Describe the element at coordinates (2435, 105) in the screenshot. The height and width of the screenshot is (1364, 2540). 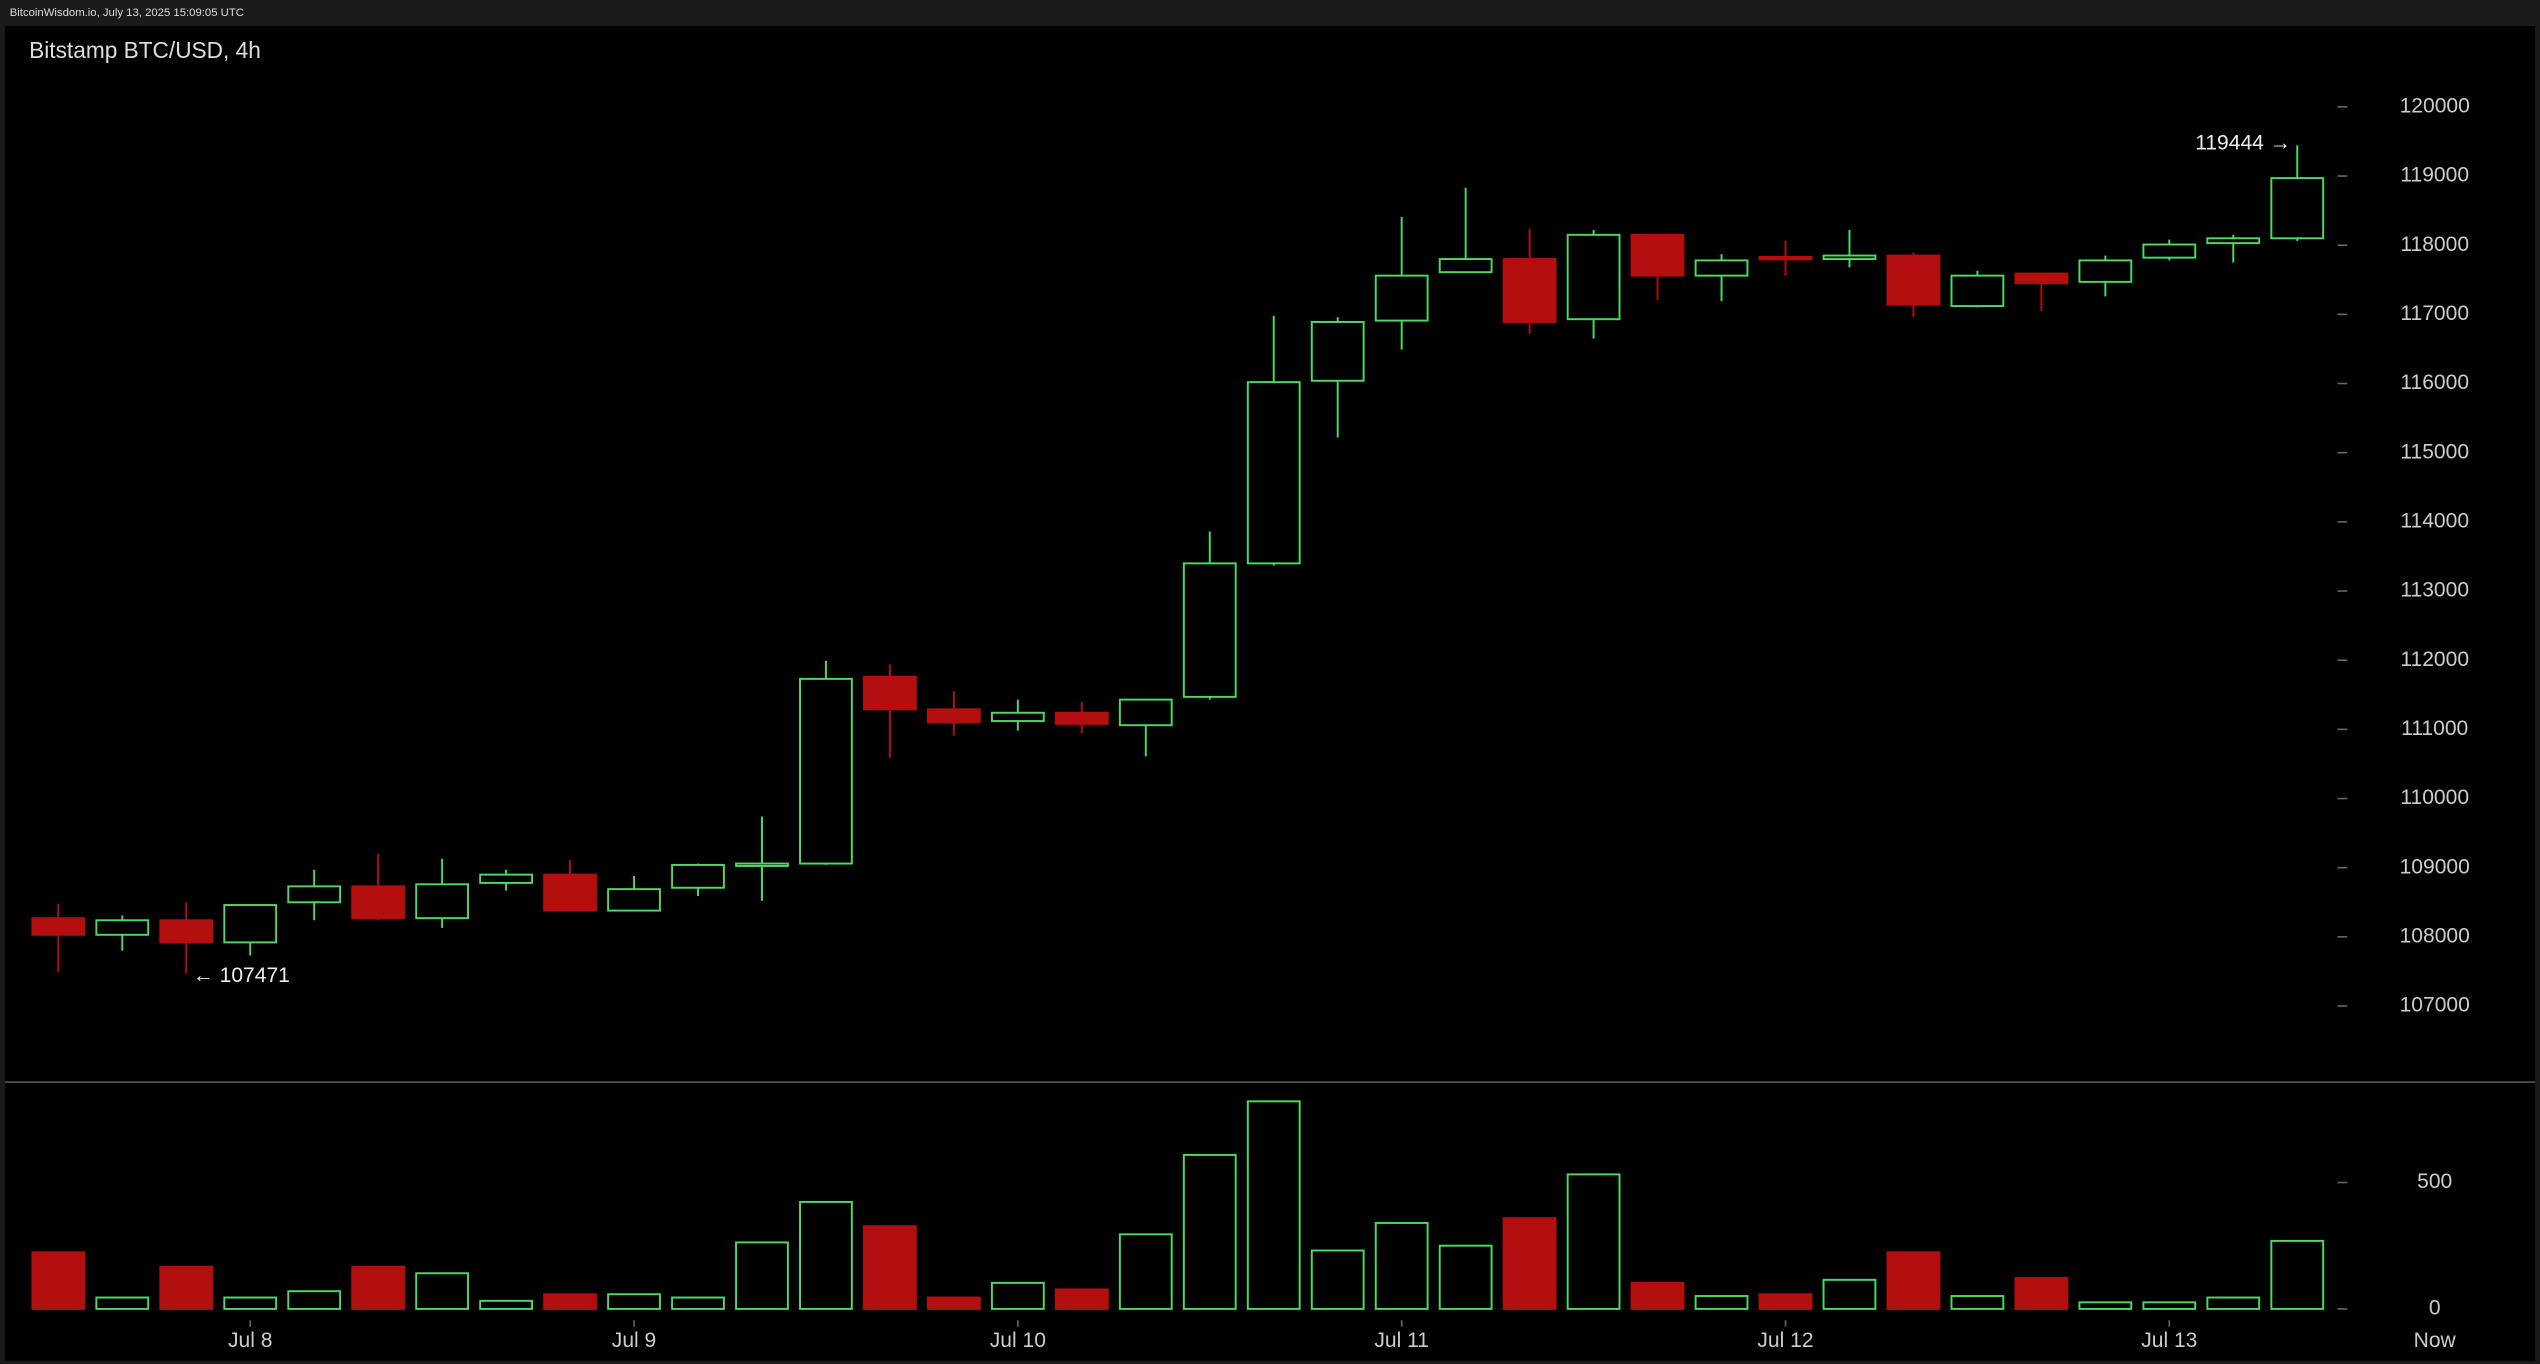
I see `y-tick-label: 120000` at that location.